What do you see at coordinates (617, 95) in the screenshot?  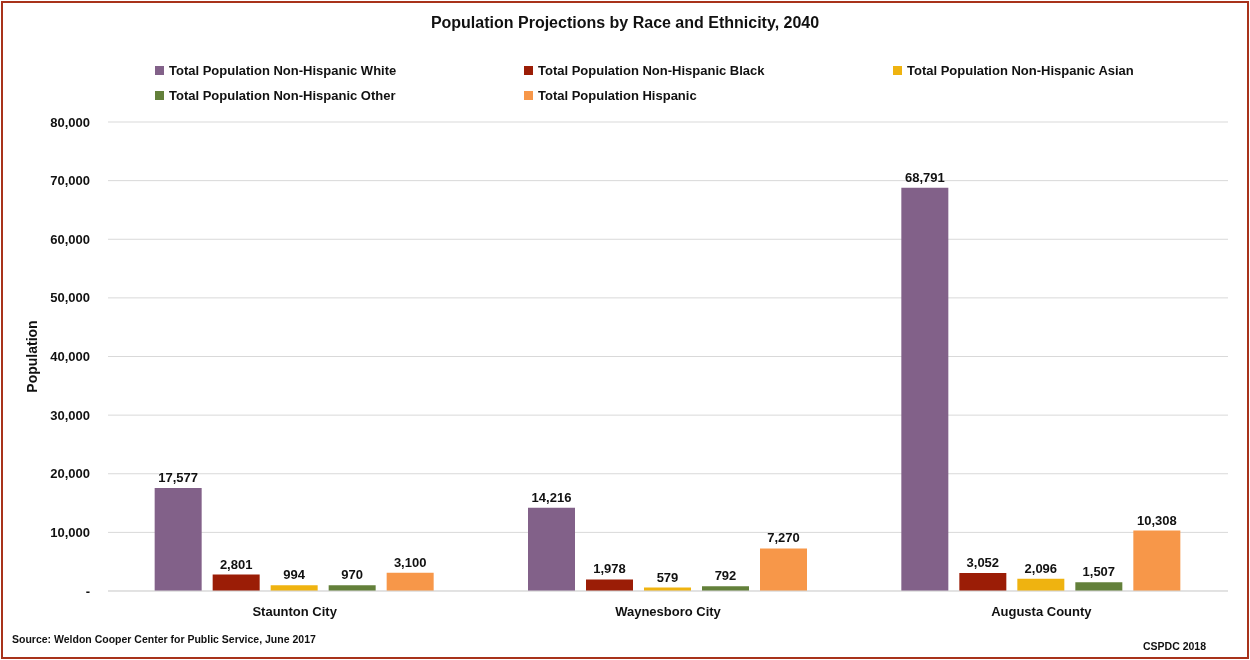 I see `legend-label: Total Population Hispanic` at bounding box center [617, 95].